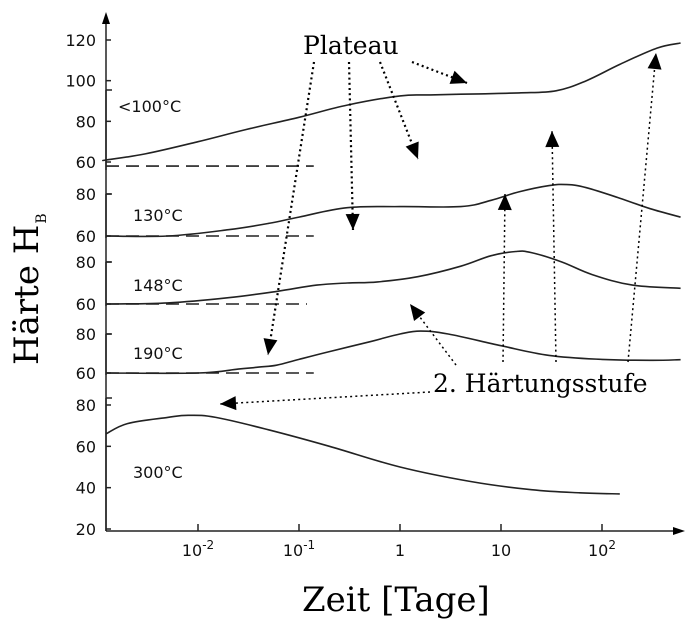 The image size is (685, 623). I want to click on panel-4-y-tick: 20, so click(86, 529).